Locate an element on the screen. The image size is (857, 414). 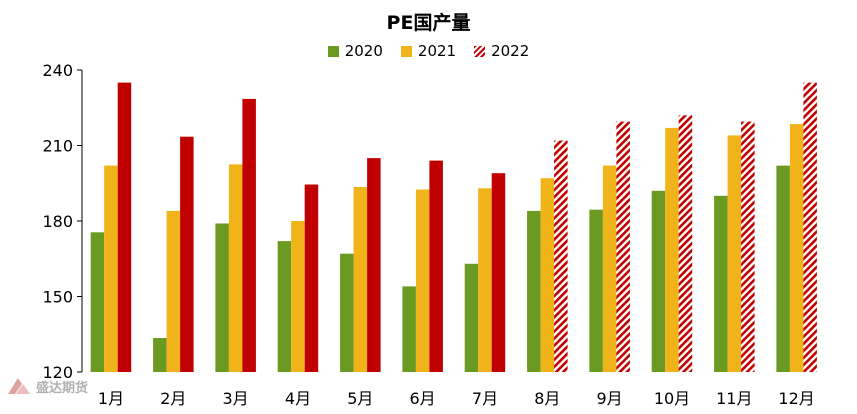
legend-item-2020: 2020 is located at coordinates (355, 51).